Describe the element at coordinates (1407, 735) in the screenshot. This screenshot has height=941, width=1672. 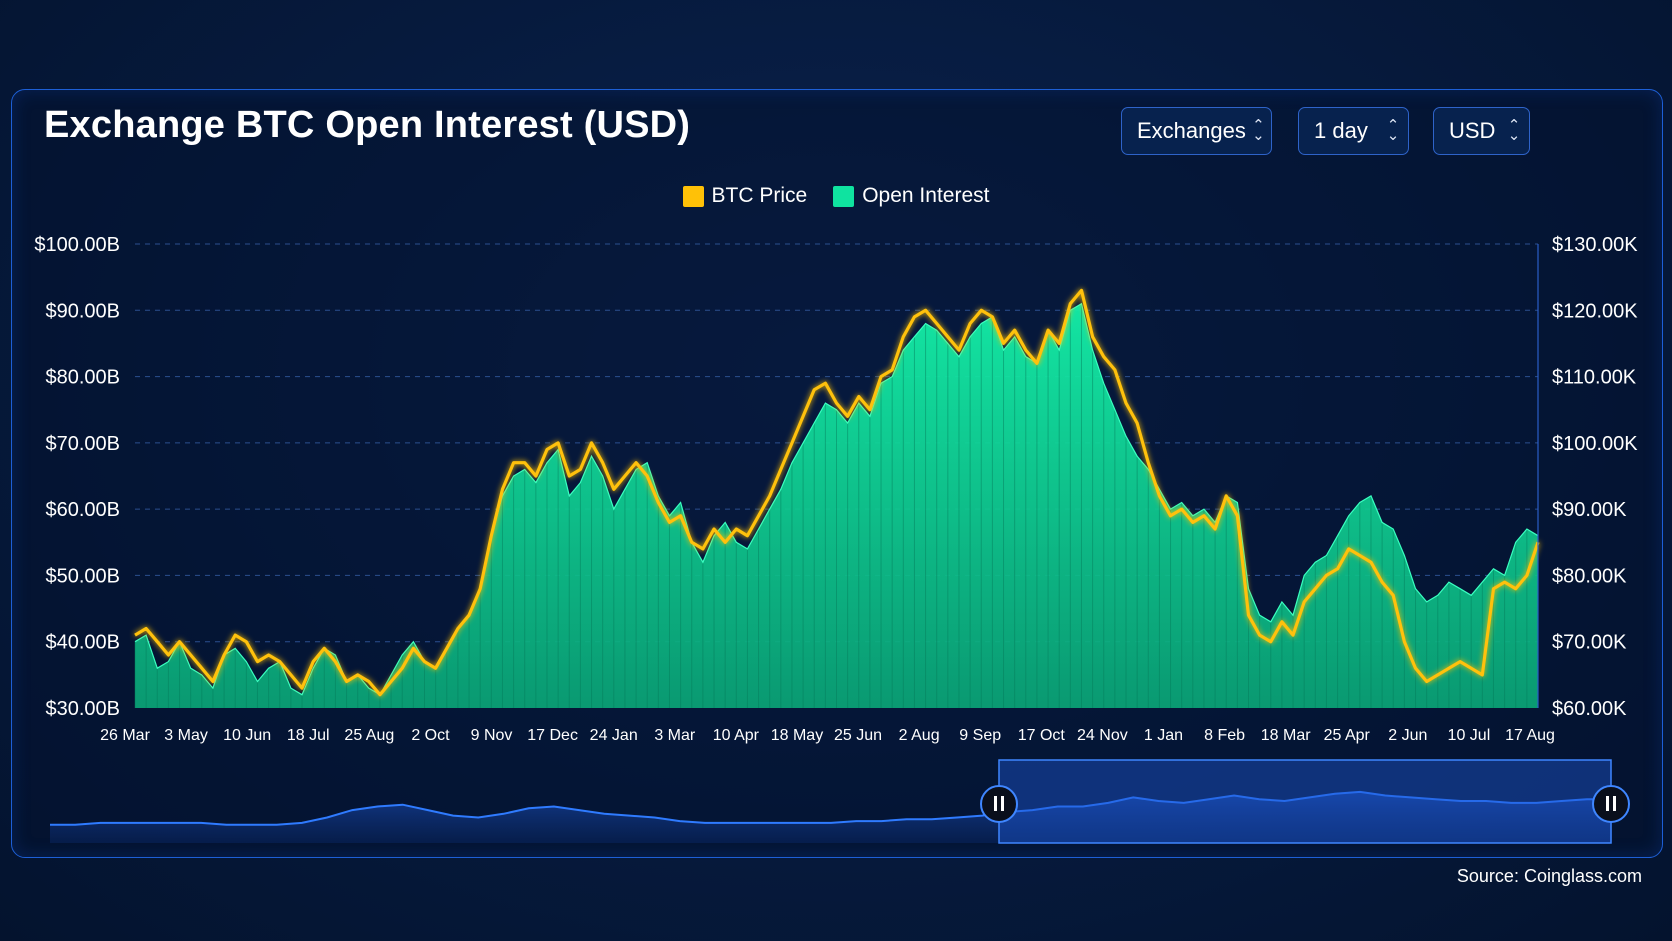
I see `x-tick-label: 2 Jun` at that location.